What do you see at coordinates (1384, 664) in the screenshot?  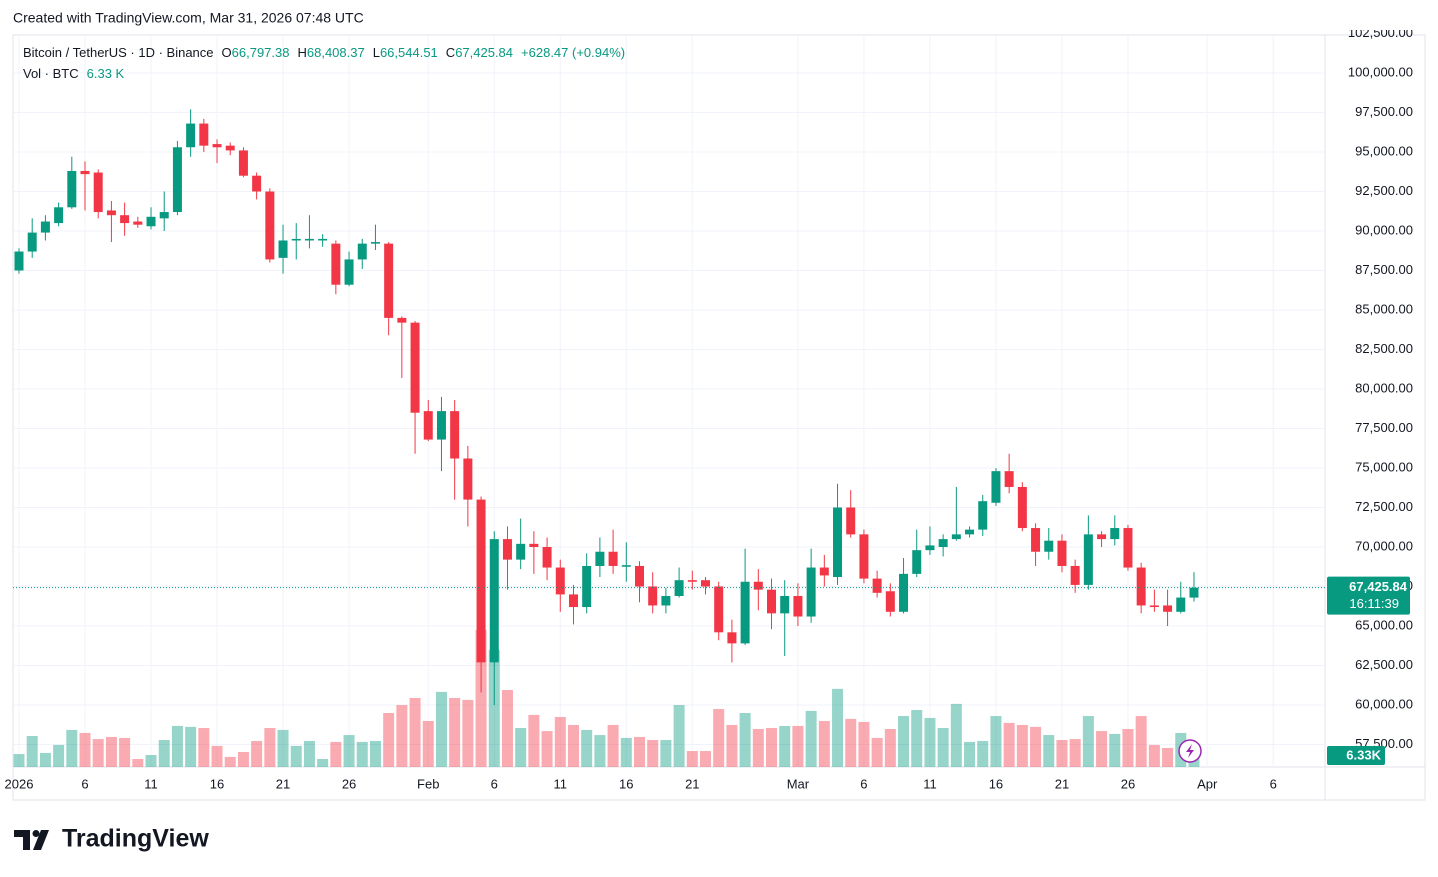 I see `y-tick-label: 62,500.00` at bounding box center [1384, 664].